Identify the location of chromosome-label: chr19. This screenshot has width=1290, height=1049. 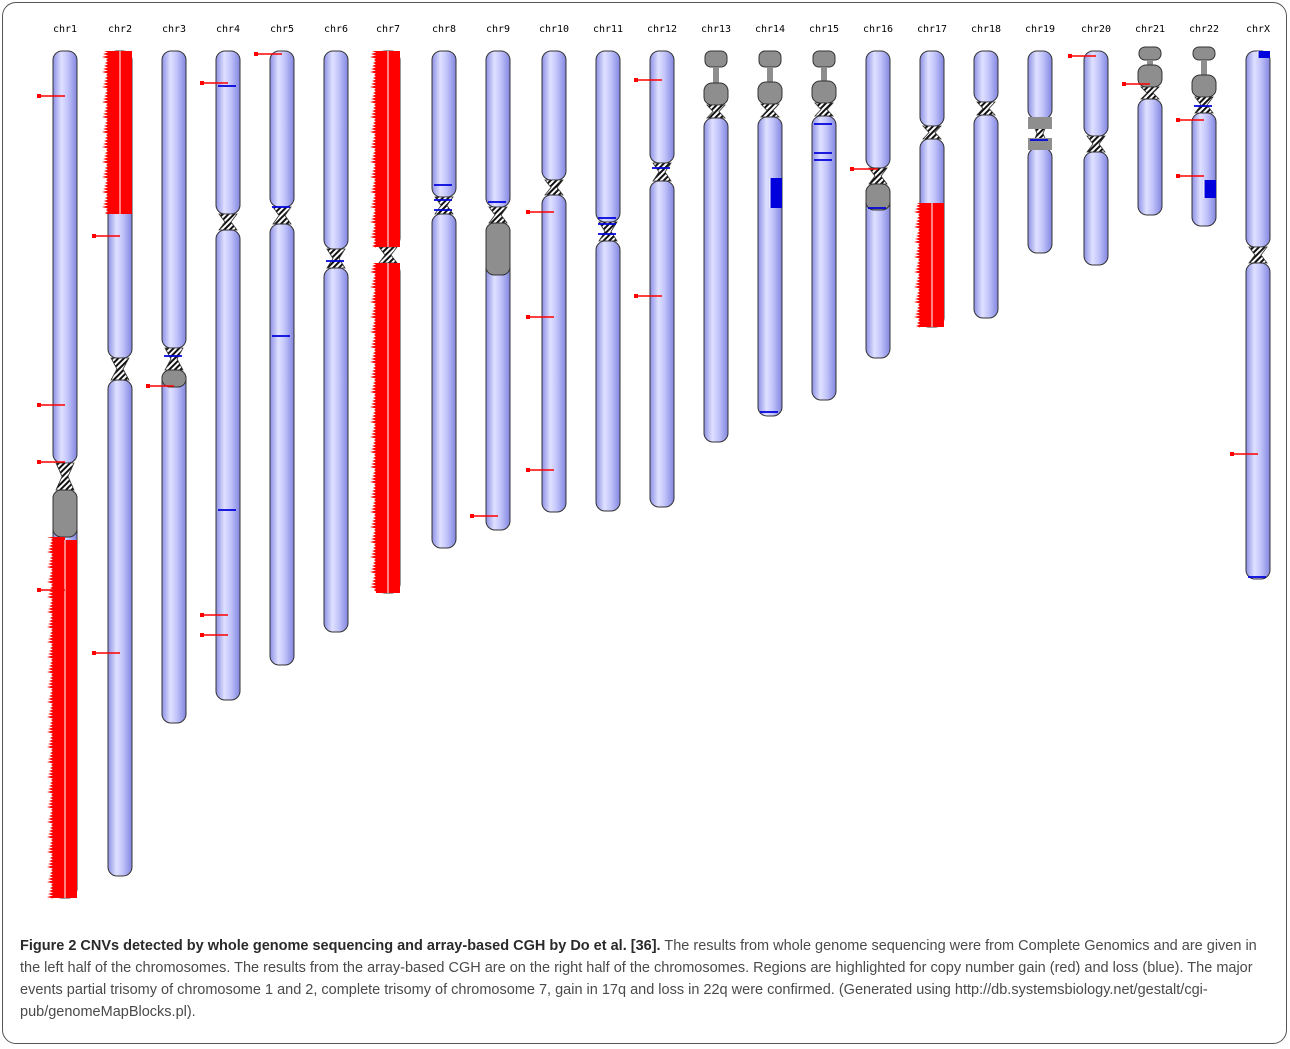
(1040, 29).